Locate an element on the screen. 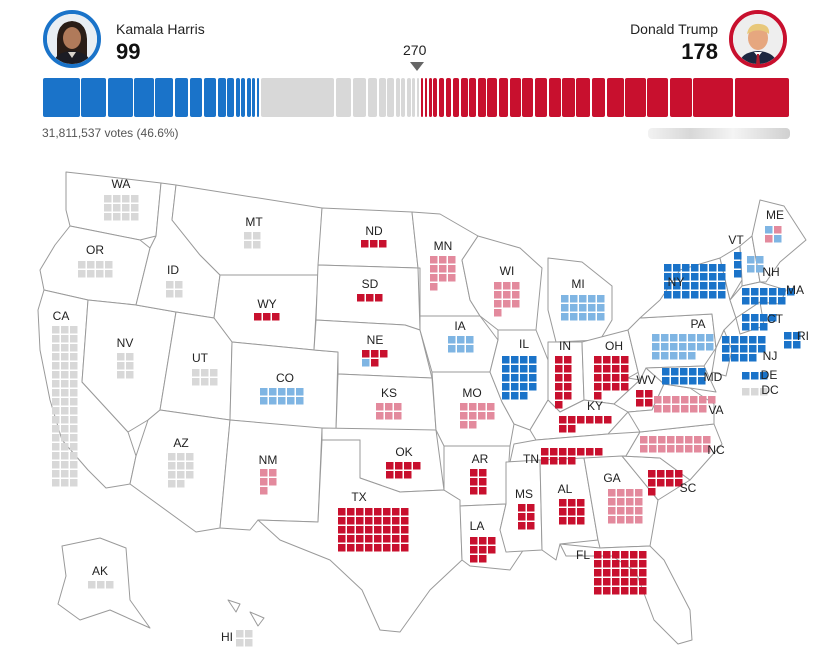 This screenshot has height=659, width=829. ev-tile-hi is located at coordinates (240, 634).